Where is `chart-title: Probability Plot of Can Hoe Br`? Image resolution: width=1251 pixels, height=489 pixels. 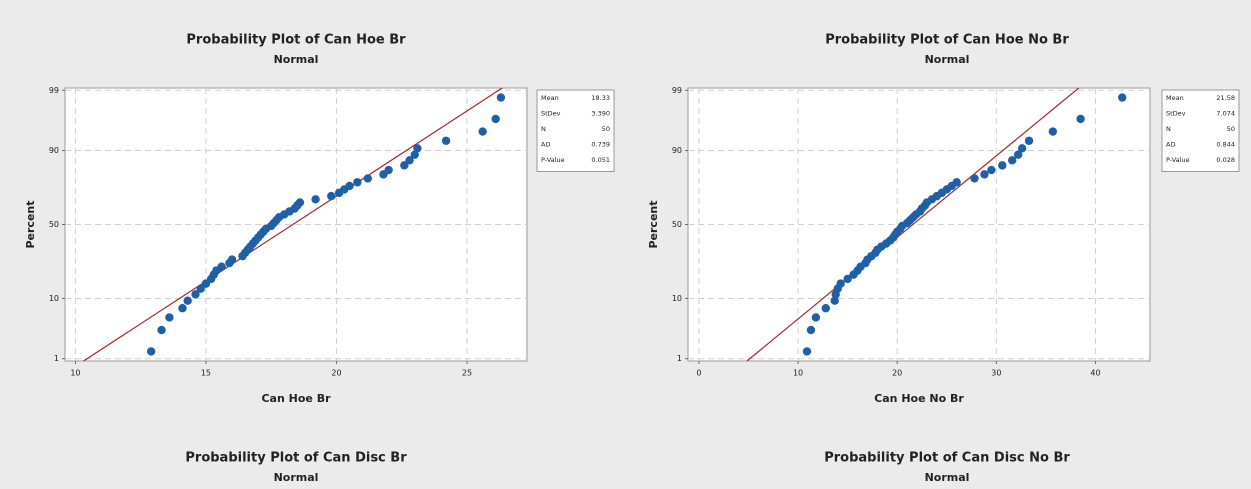
chart-title: Probability Plot of Can Hoe Br is located at coordinates (296, 40).